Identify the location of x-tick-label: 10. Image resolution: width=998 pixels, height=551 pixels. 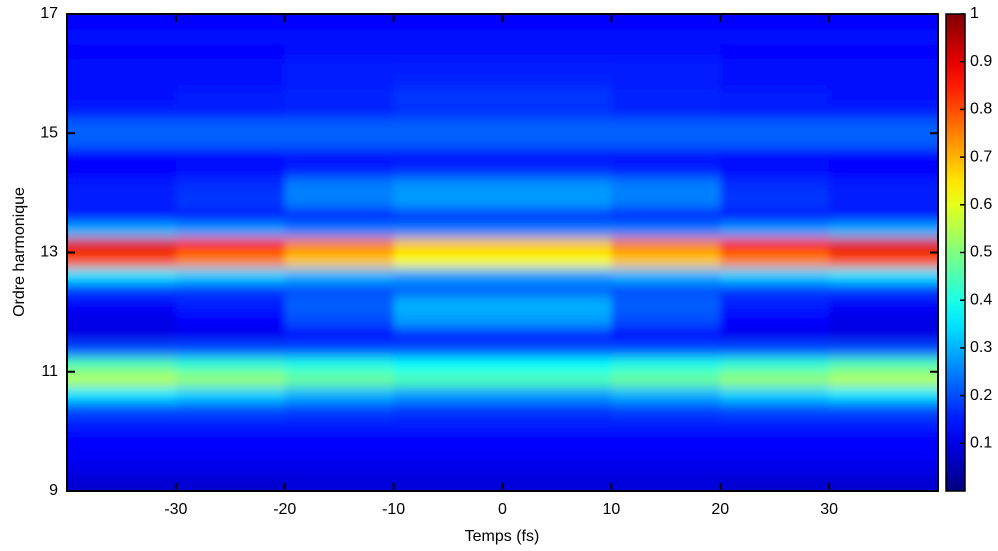
(611, 509).